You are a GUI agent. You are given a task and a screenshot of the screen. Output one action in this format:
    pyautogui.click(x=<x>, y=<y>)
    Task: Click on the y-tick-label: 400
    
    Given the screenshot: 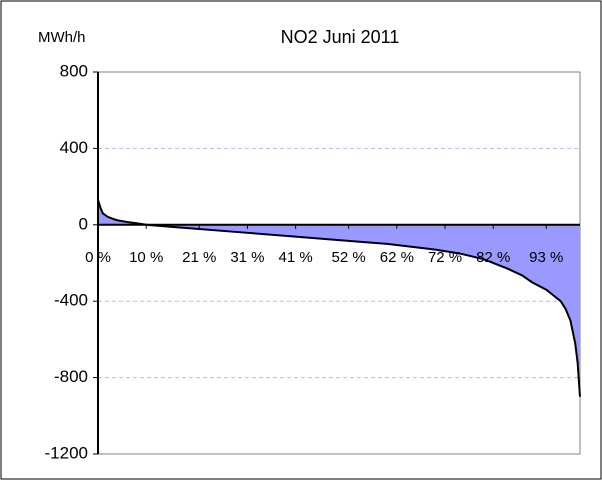 What is the action you would take?
    pyautogui.click(x=74, y=147)
    